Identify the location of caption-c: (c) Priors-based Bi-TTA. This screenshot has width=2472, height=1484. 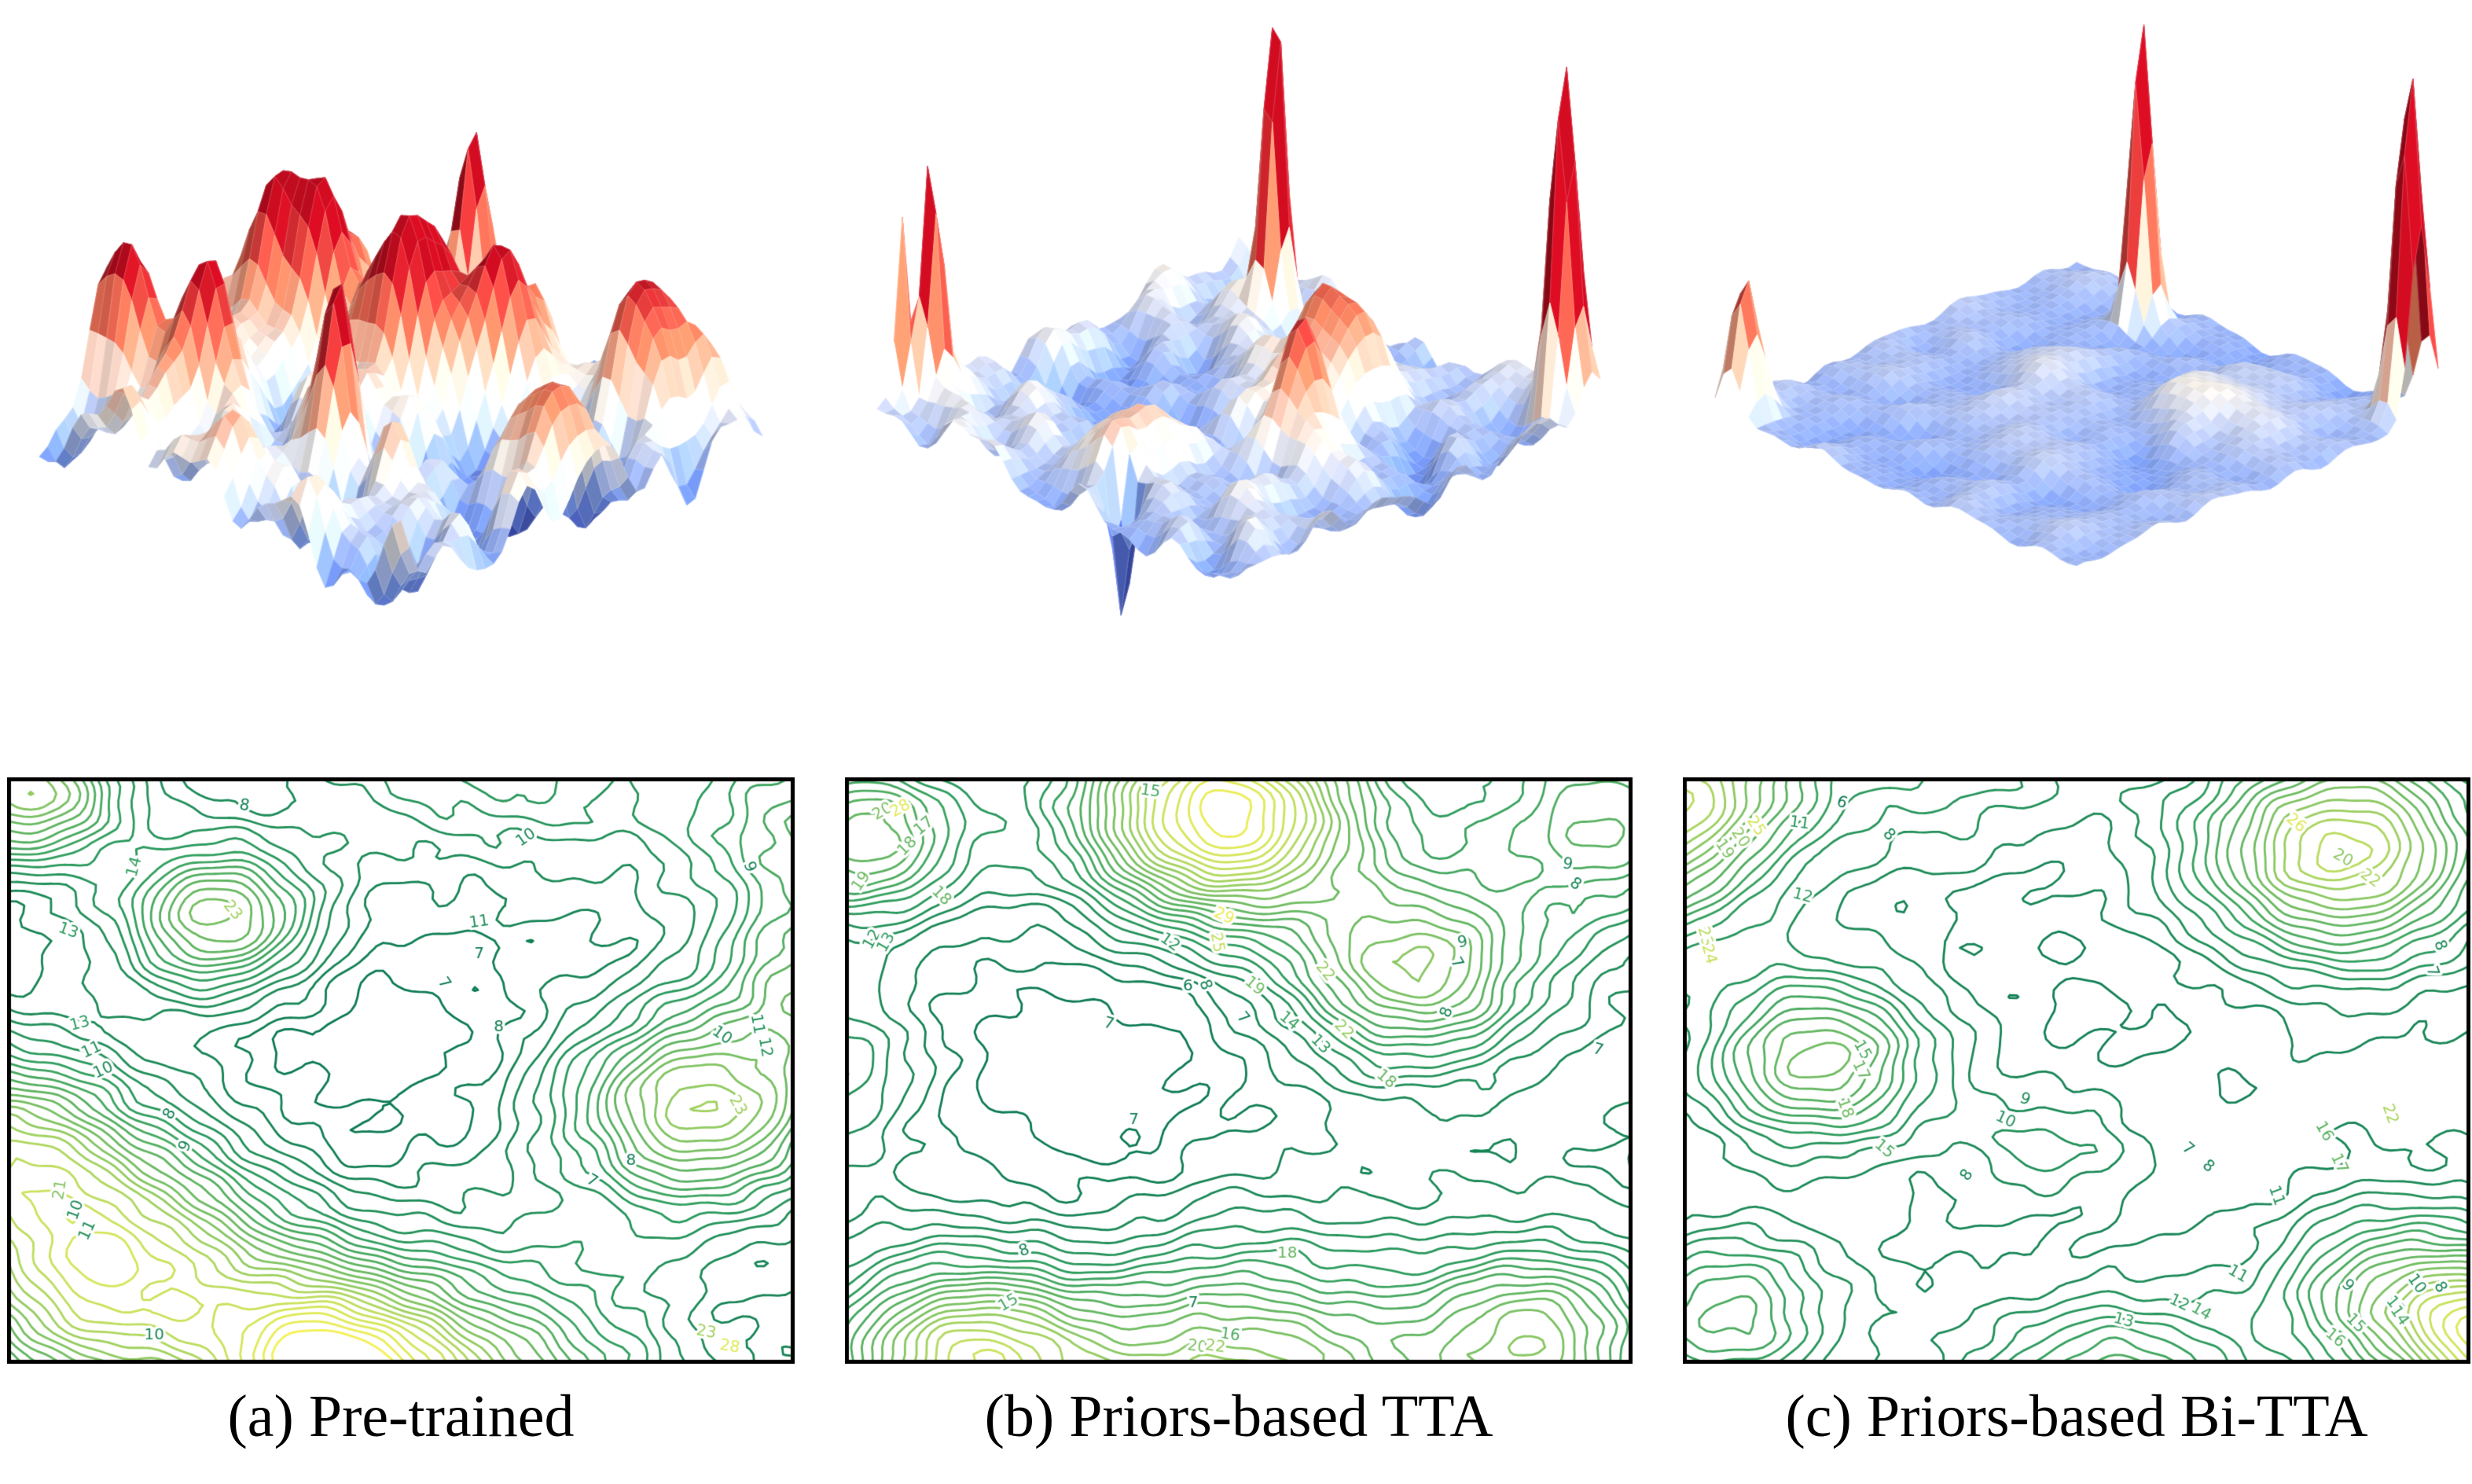
(2077, 1416).